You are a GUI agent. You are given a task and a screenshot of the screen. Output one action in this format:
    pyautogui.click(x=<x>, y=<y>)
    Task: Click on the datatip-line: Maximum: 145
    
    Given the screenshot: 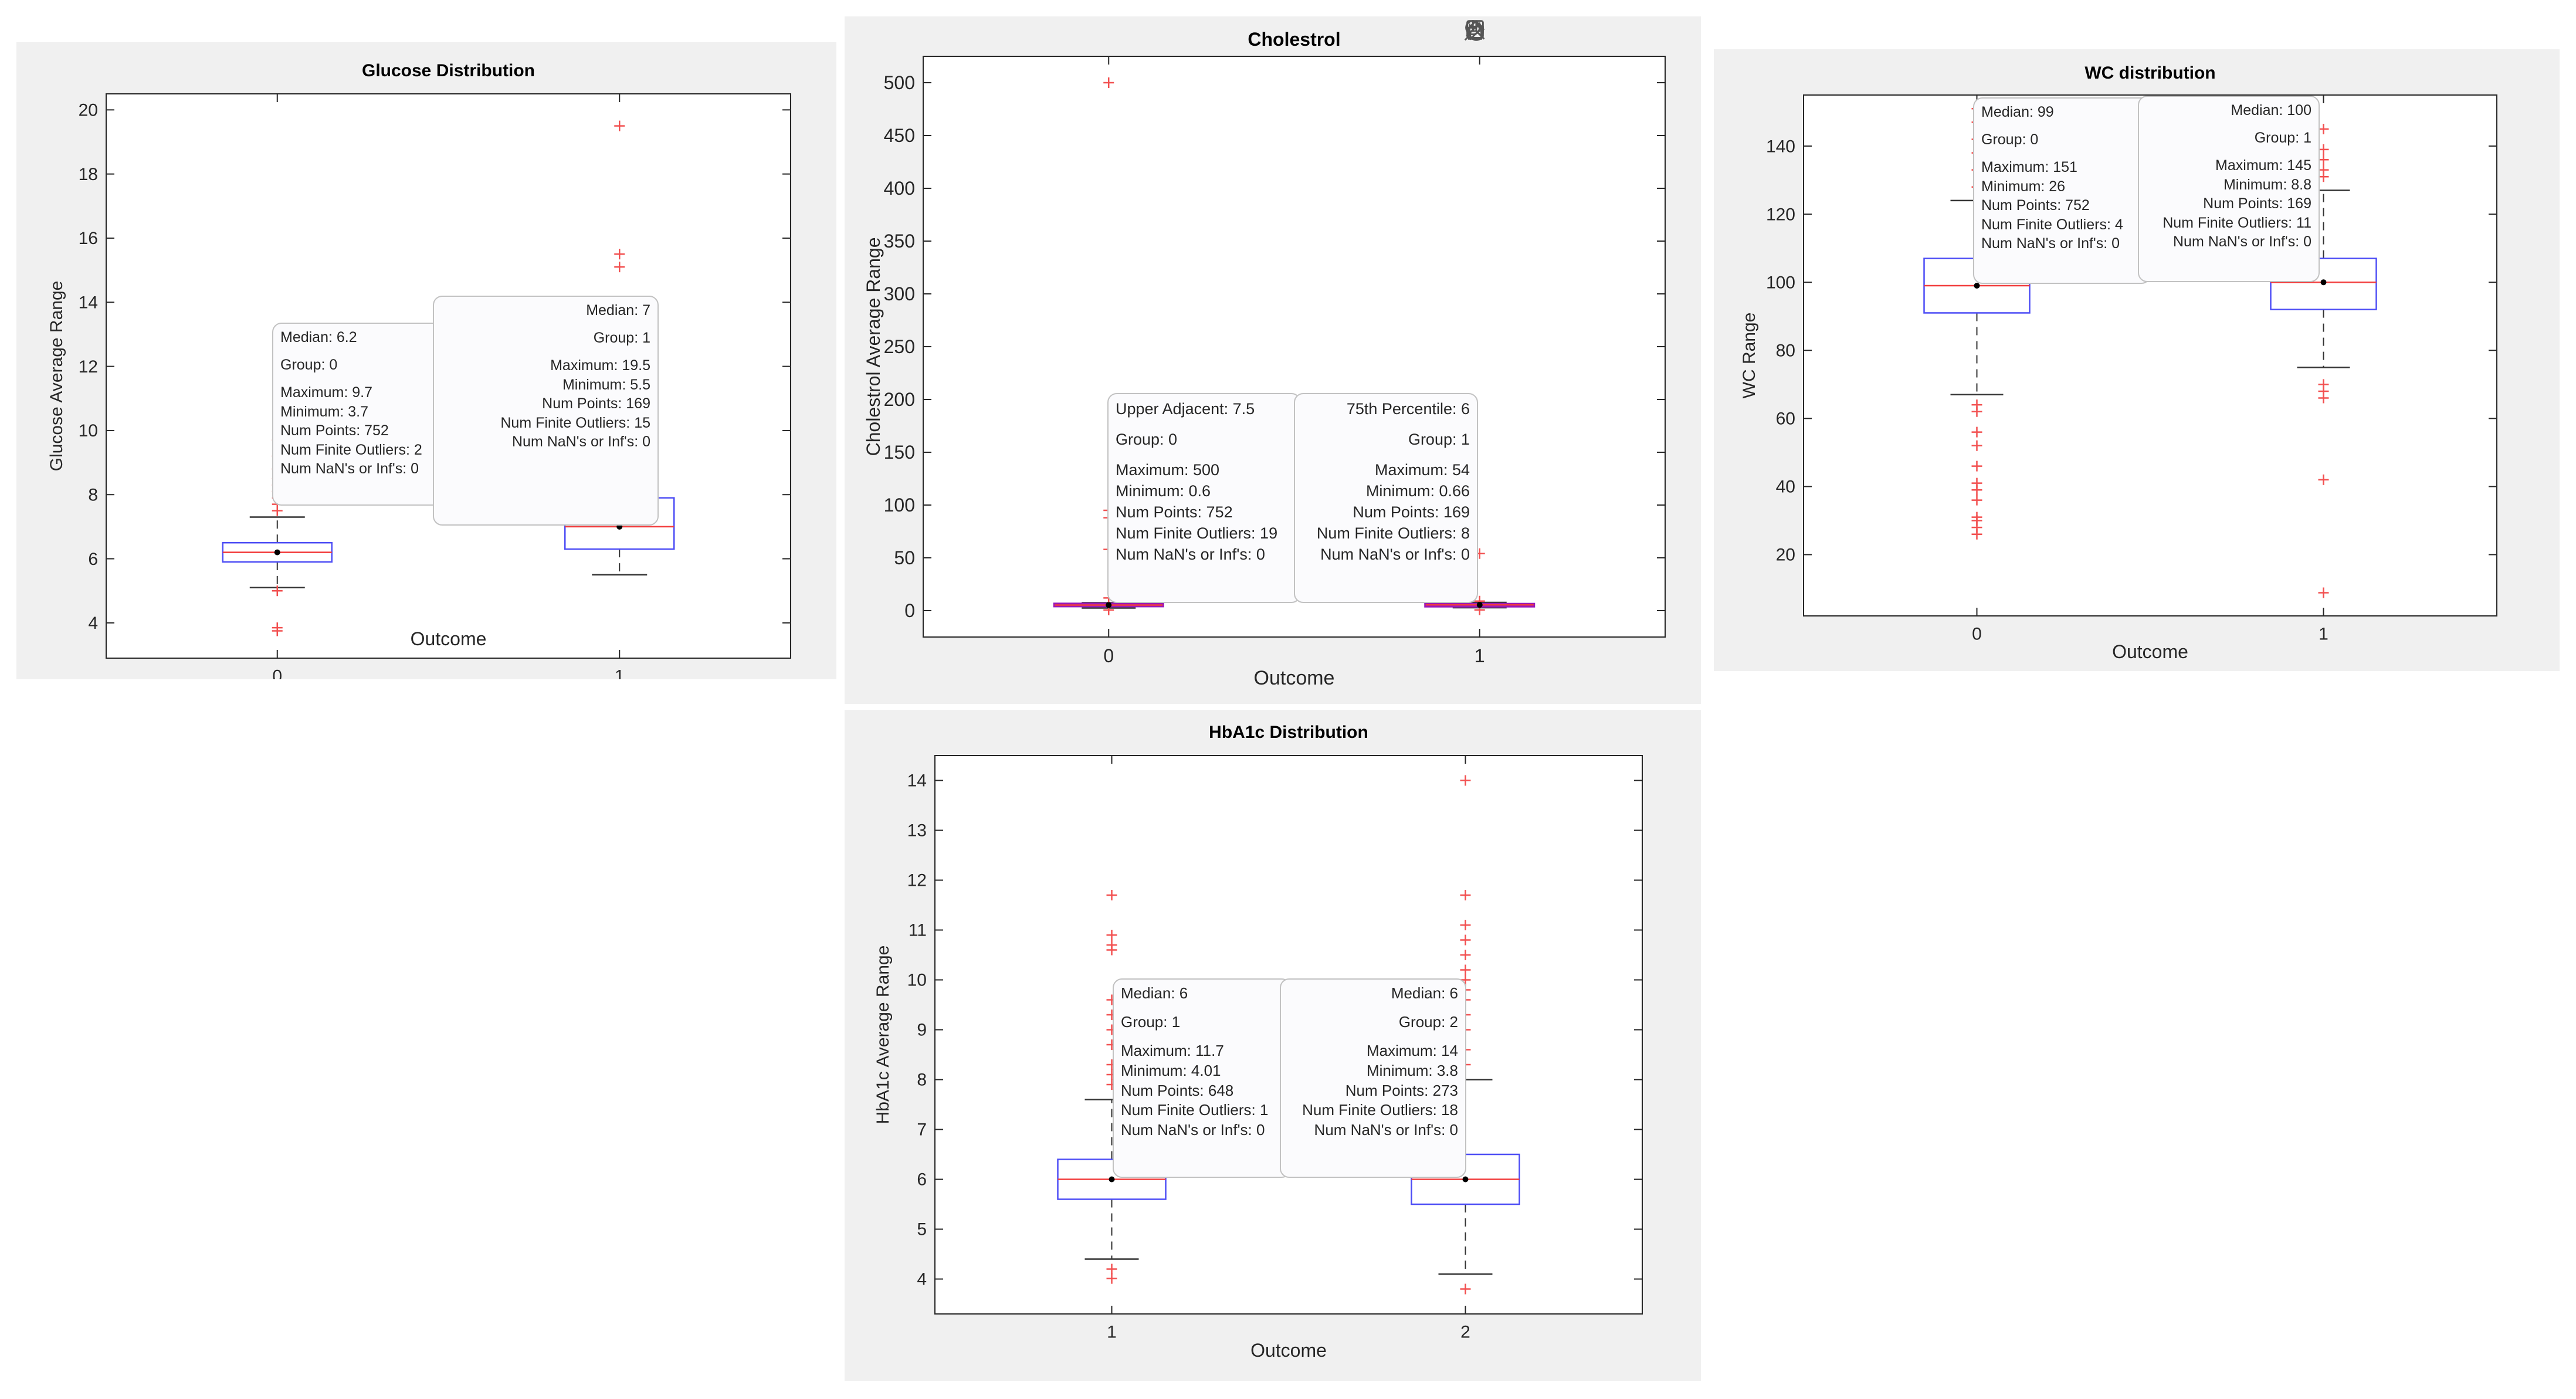 What is the action you would take?
    pyautogui.click(x=2263, y=165)
    